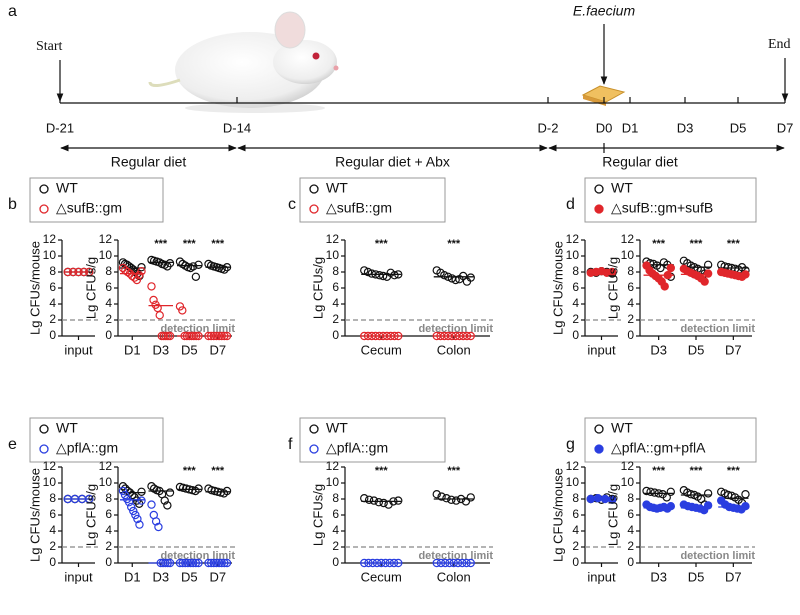 This screenshot has height=615, width=800. Describe the element at coordinates (290, 444) in the screenshot. I see `panel-label: f` at that location.